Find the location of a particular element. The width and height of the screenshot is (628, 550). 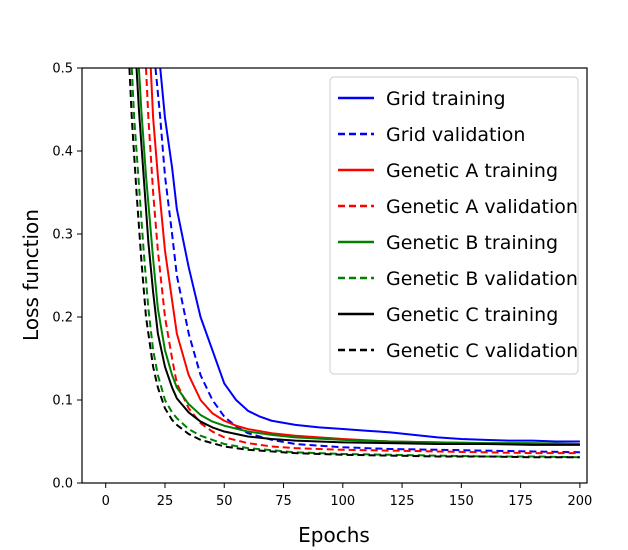

y-tick-label: 0.2 is located at coordinates (62, 318).